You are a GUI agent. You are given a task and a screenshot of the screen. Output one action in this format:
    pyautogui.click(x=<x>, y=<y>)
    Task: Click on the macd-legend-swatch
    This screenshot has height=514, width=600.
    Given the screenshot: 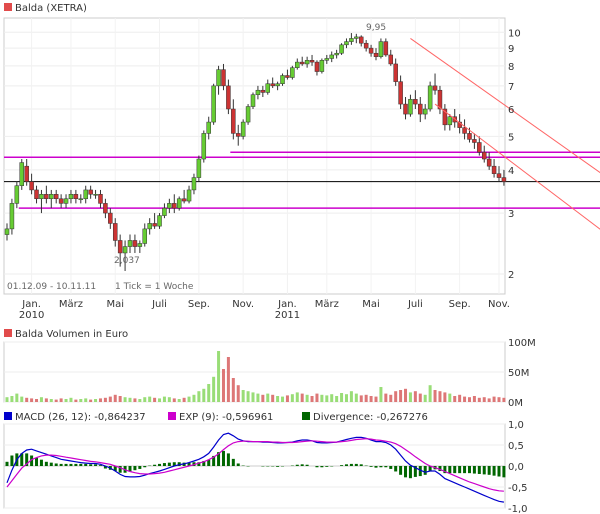 What is the action you would take?
    pyautogui.click(x=8, y=416)
    